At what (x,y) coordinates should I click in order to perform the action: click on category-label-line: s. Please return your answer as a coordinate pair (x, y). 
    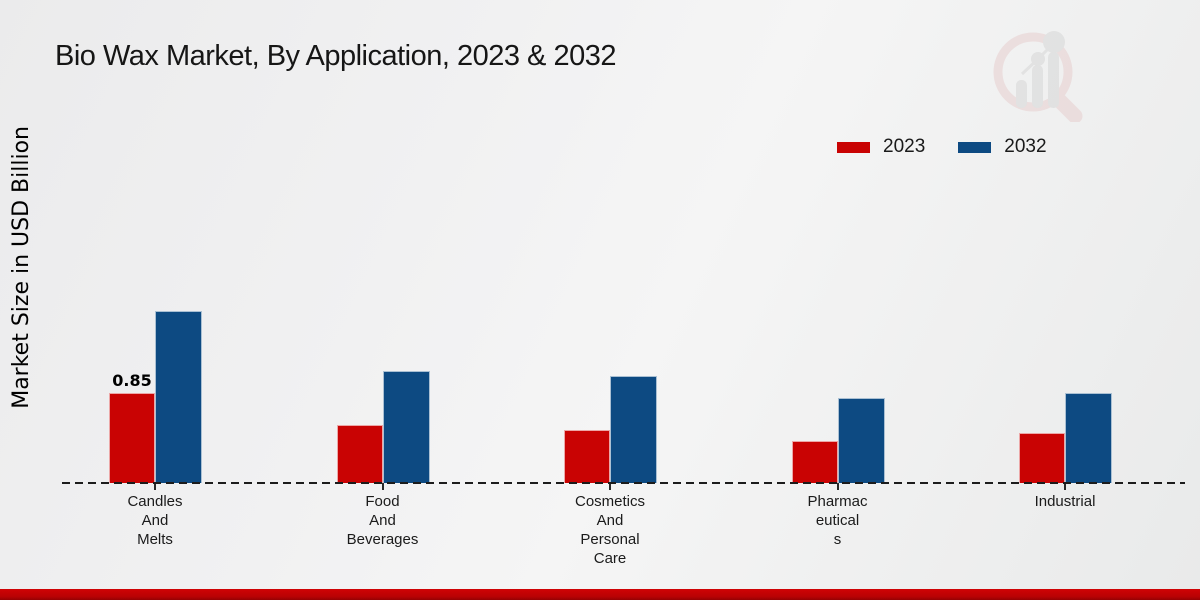
    Looking at the image, I should click on (837, 539).